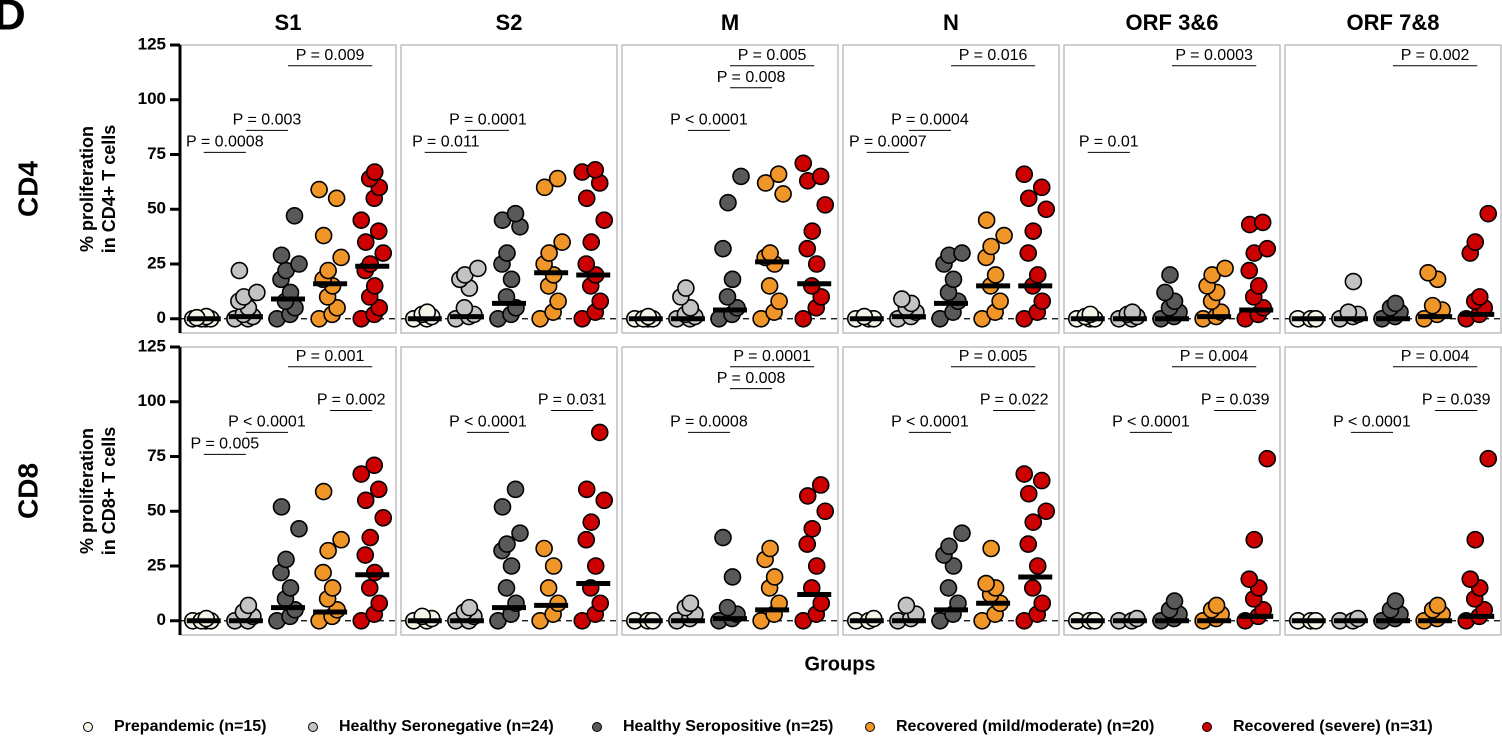 This screenshot has height=737, width=1502. I want to click on legend-label: Healthy Seropositive (n=25), so click(728, 726).